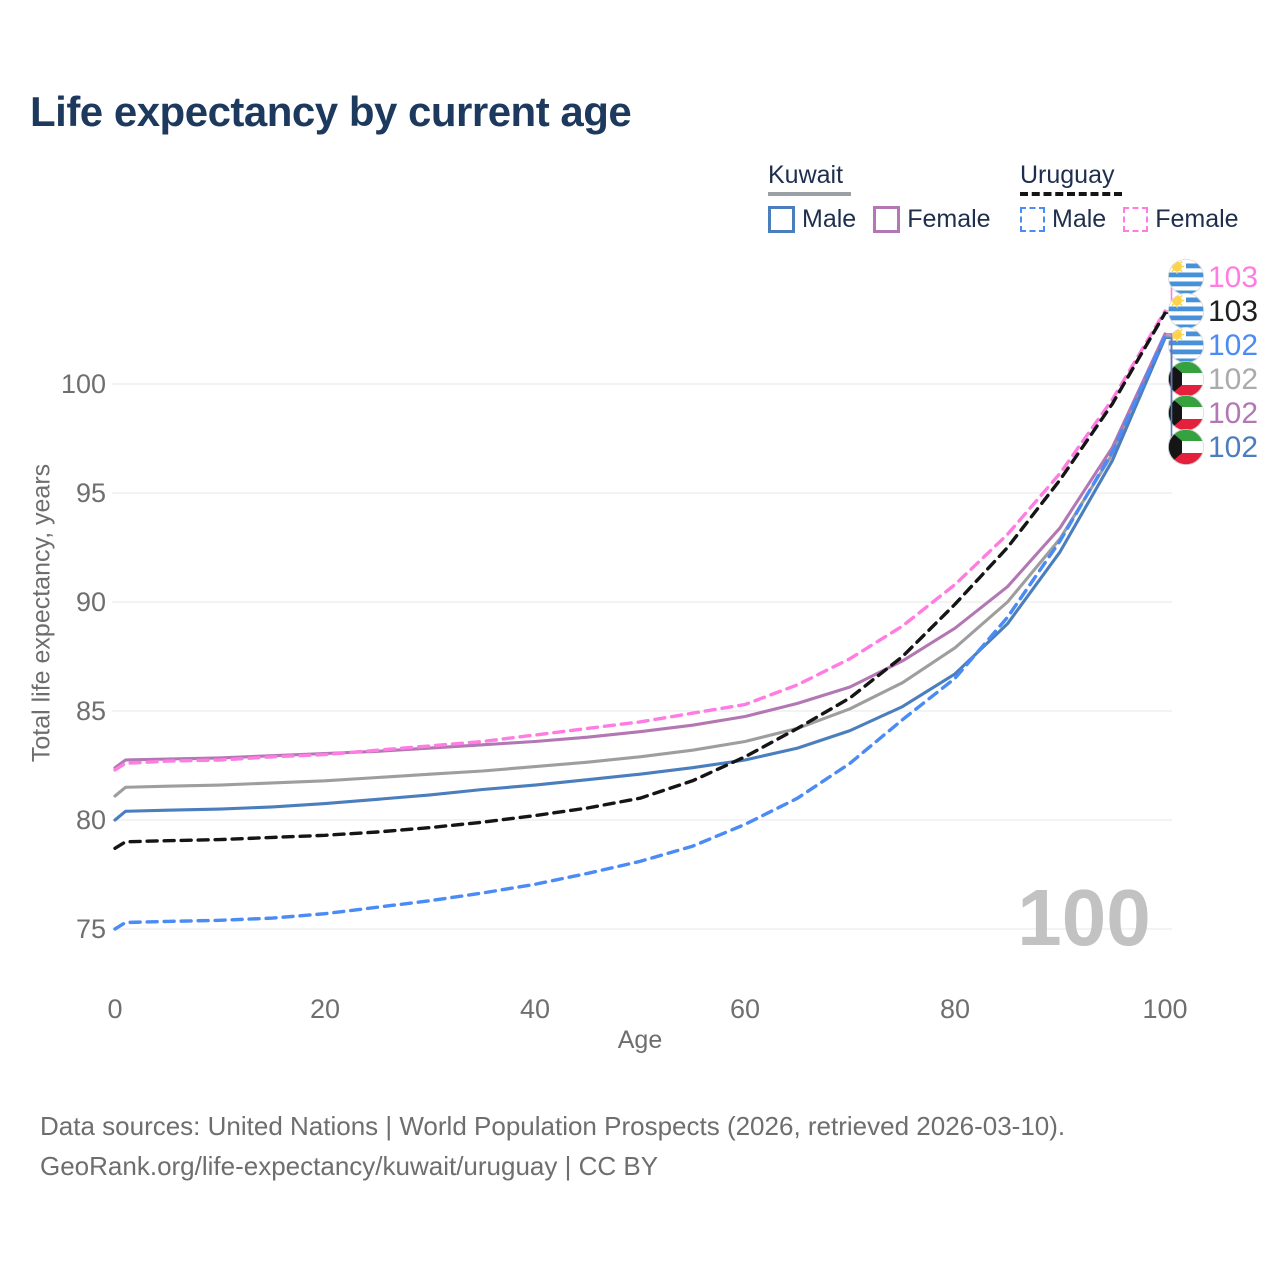 Image resolution: width=1280 pixels, height=1280 pixels. I want to click on legend-country-uruguay: Uruguay, so click(1067, 175).